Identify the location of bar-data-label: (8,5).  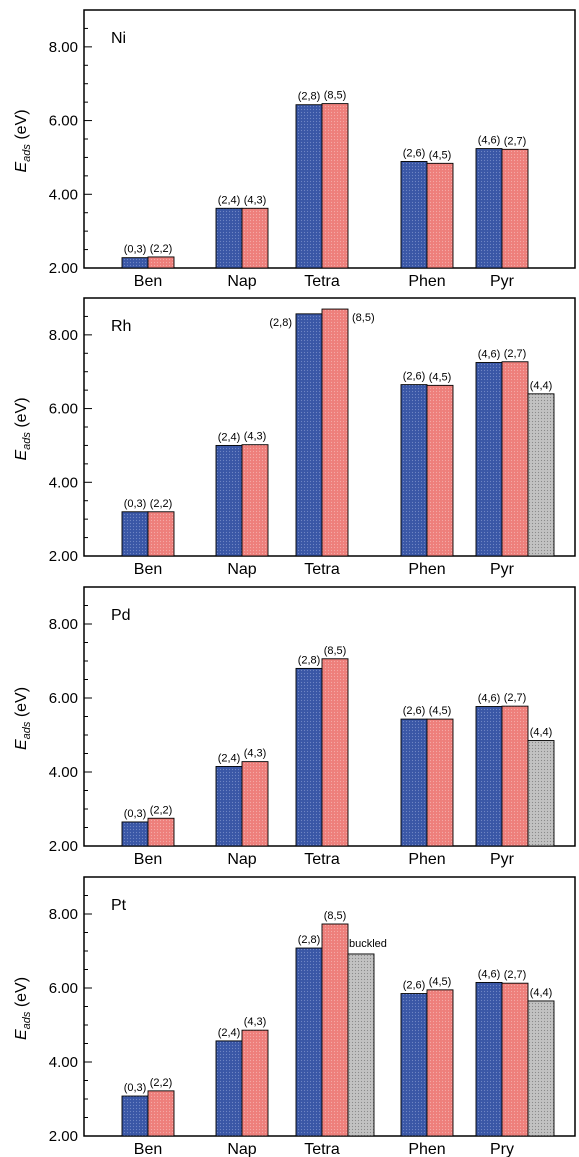
(335, 916).